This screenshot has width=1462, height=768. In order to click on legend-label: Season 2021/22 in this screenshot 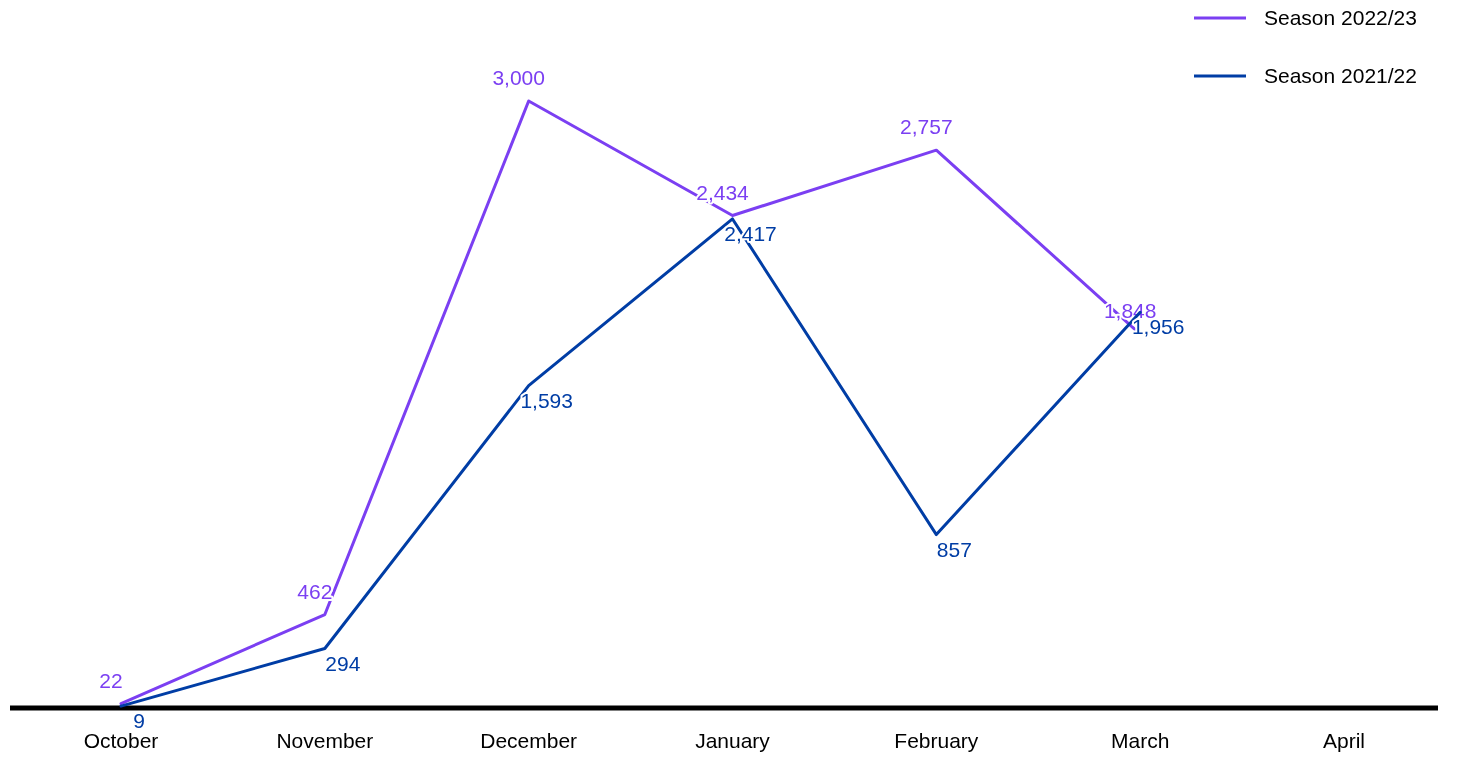, I will do `click(1340, 75)`.